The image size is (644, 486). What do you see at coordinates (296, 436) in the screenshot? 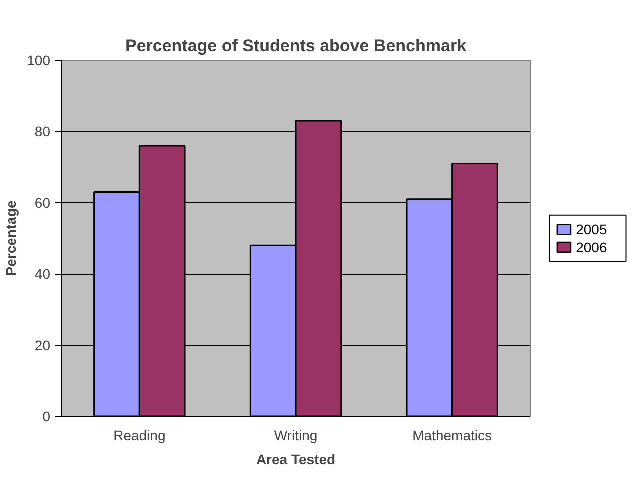
I see `x-tick-label: Writing` at bounding box center [296, 436].